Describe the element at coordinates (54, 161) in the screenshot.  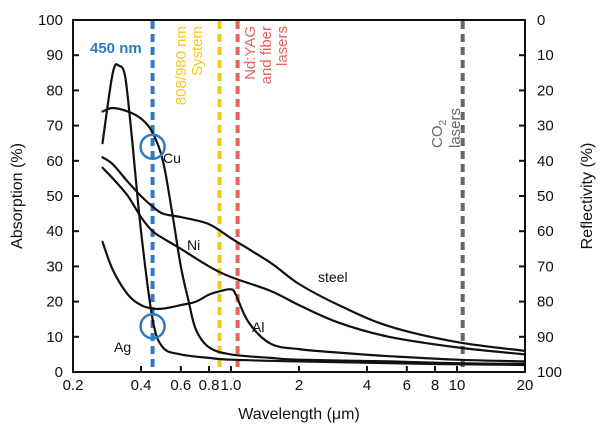
I see `y-tick-label: 60` at that location.